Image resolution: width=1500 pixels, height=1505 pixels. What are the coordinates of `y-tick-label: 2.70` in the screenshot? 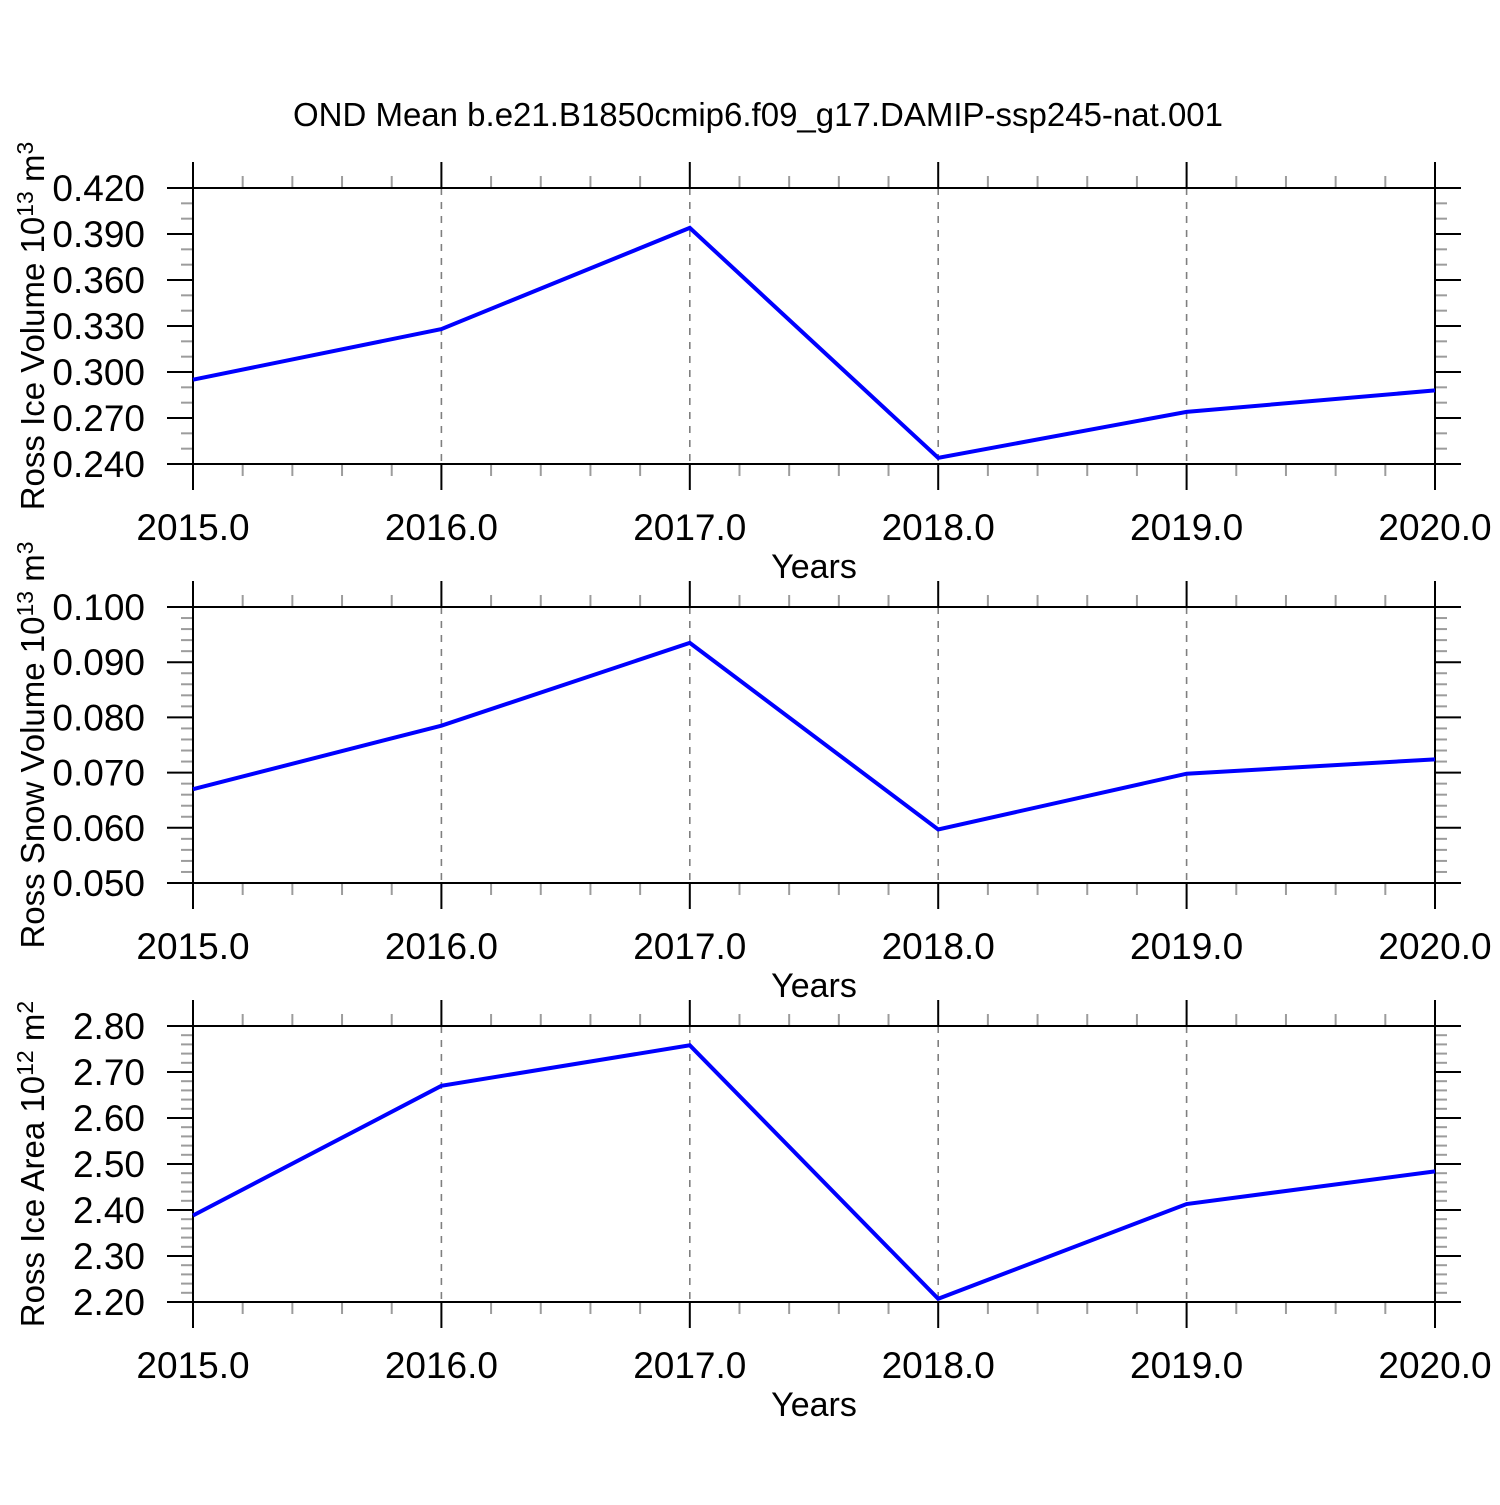 It's located at (109, 1072).